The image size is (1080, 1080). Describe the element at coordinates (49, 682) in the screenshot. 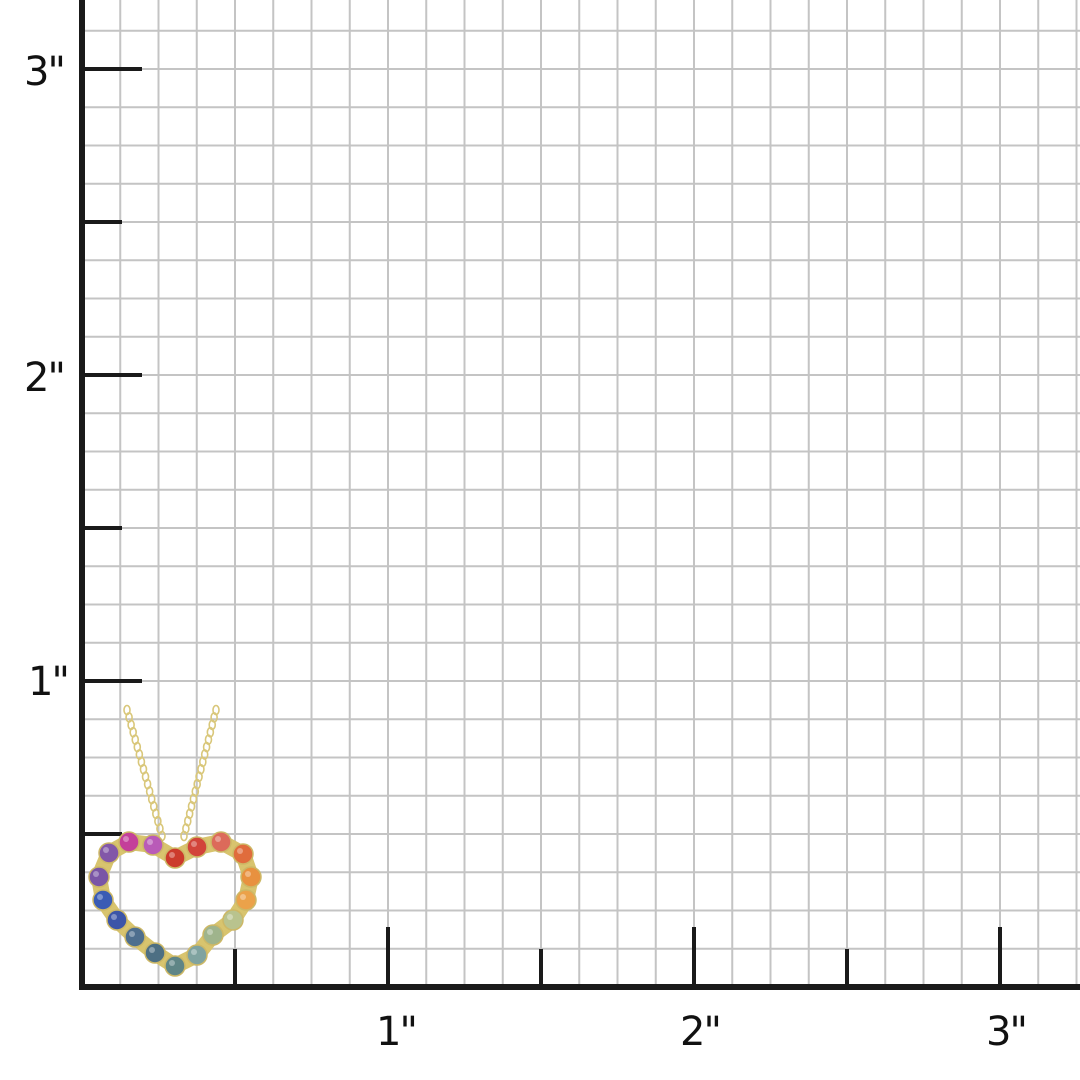

I see `y-label-1in: 1"` at that location.